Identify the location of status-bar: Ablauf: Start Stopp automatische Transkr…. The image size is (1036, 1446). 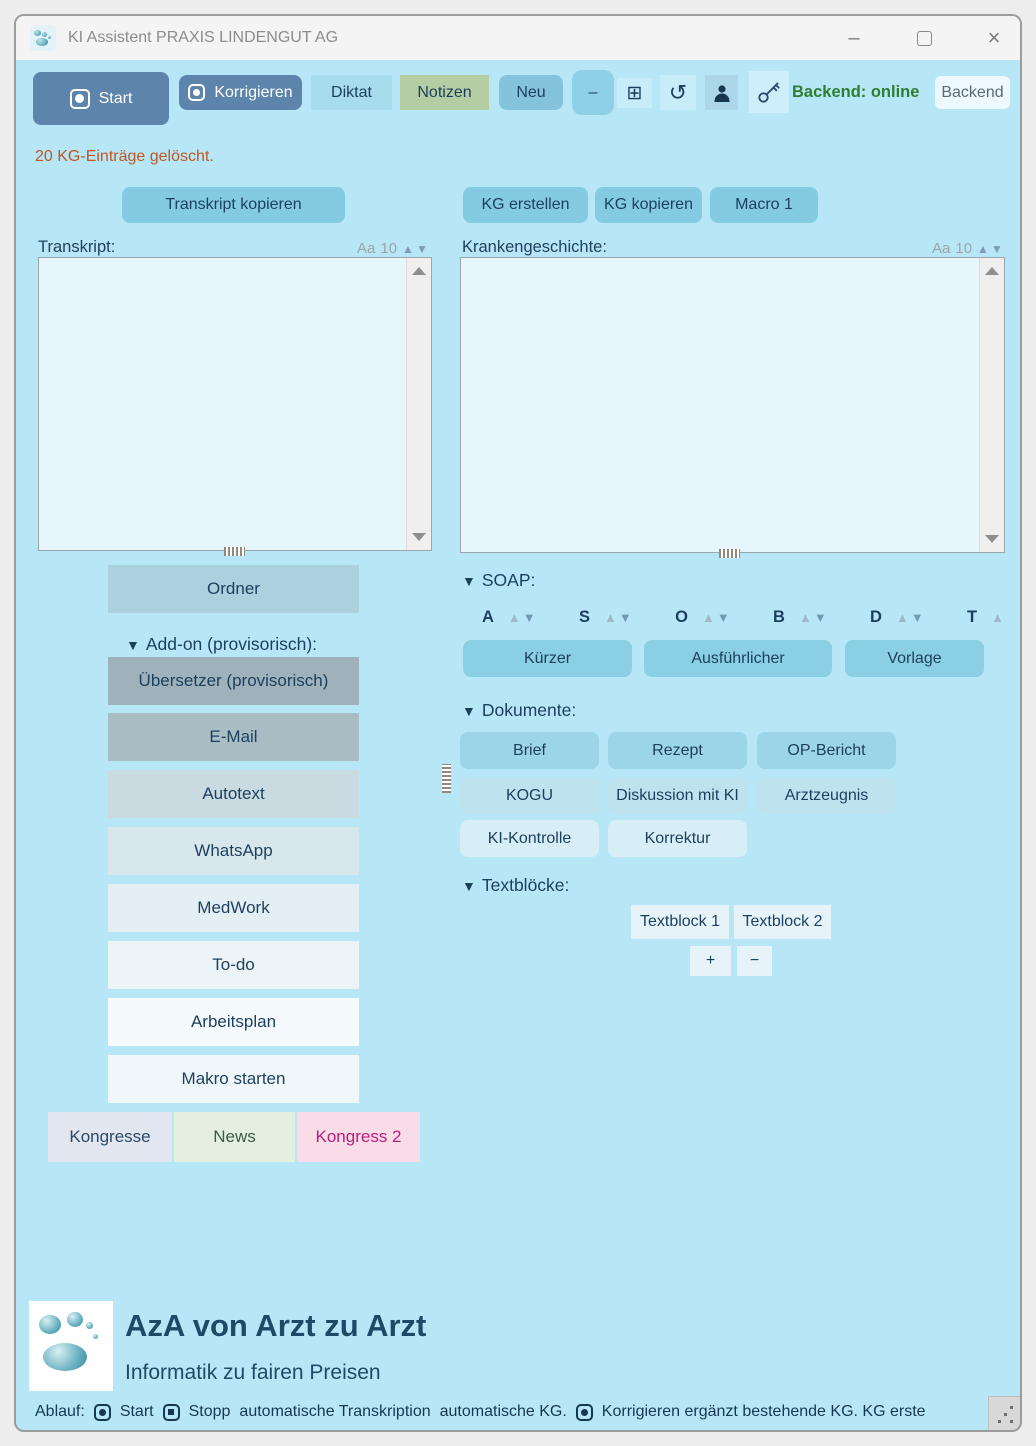
(511, 1412).